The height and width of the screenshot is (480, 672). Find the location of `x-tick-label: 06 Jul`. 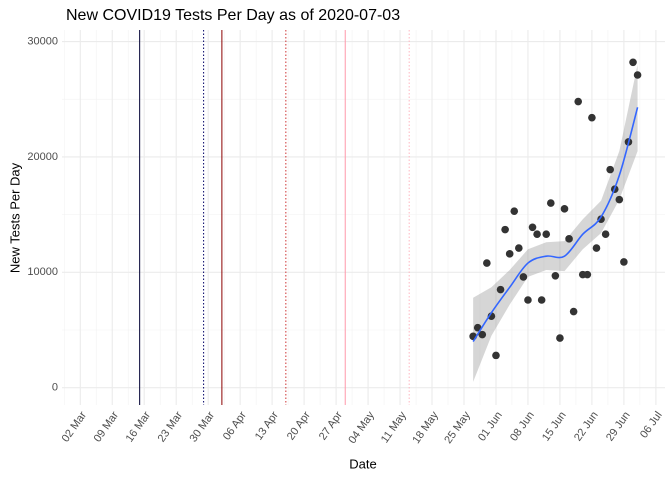

x-tick-label: 06 Jul is located at coordinates (651, 425).